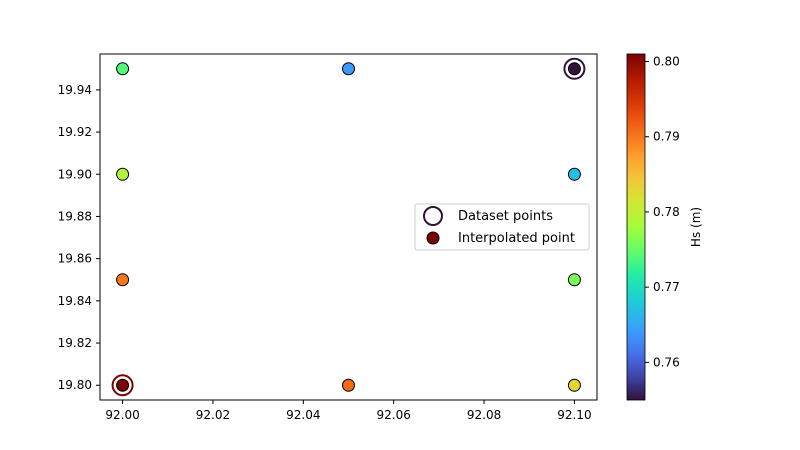 This screenshot has height=450, width=800. Describe the element at coordinates (75, 259) in the screenshot. I see `y-tick-label: 19.86` at that location.